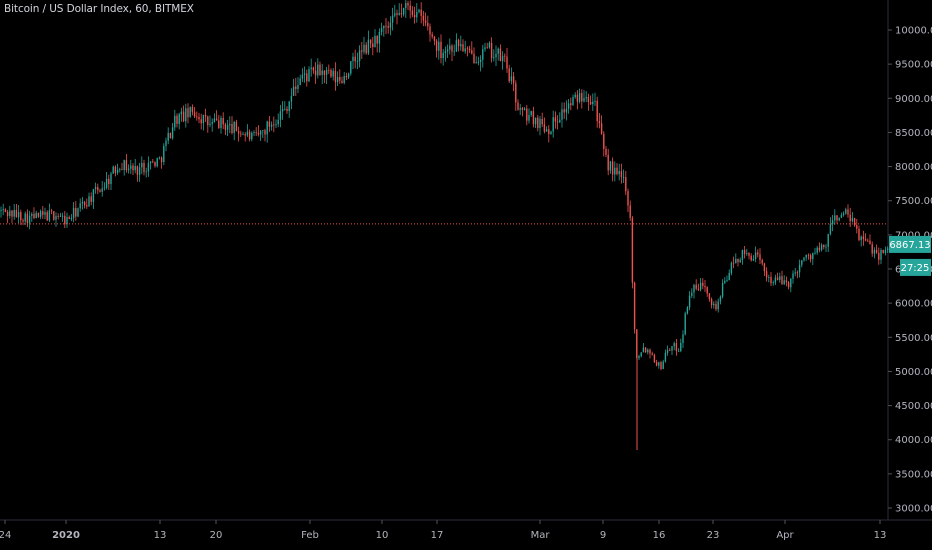 The height and width of the screenshot is (550, 932). What do you see at coordinates (659, 535) in the screenshot?
I see `x-tick-label: 16` at bounding box center [659, 535].